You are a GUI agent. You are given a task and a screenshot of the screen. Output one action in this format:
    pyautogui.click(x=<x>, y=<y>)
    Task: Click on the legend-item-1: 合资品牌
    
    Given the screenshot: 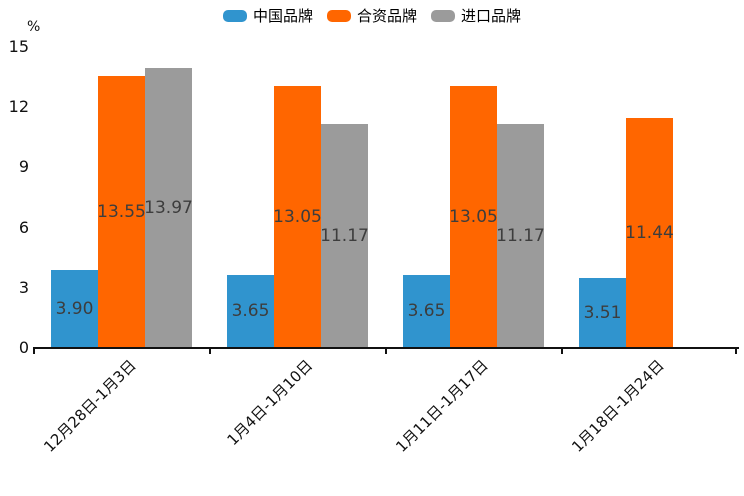 What is the action you would take?
    pyautogui.click(x=371, y=16)
    